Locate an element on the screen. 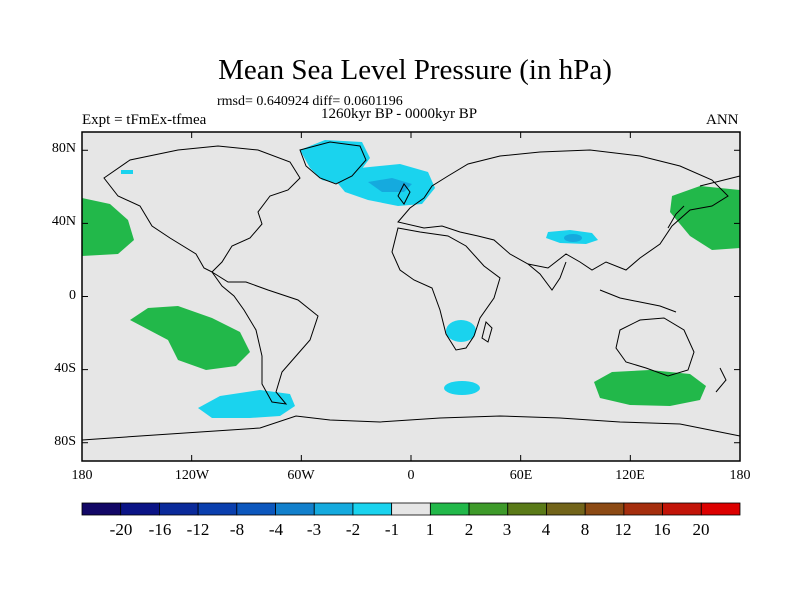  anomaly-positive-north-pacific-west is located at coordinates (705, 218).